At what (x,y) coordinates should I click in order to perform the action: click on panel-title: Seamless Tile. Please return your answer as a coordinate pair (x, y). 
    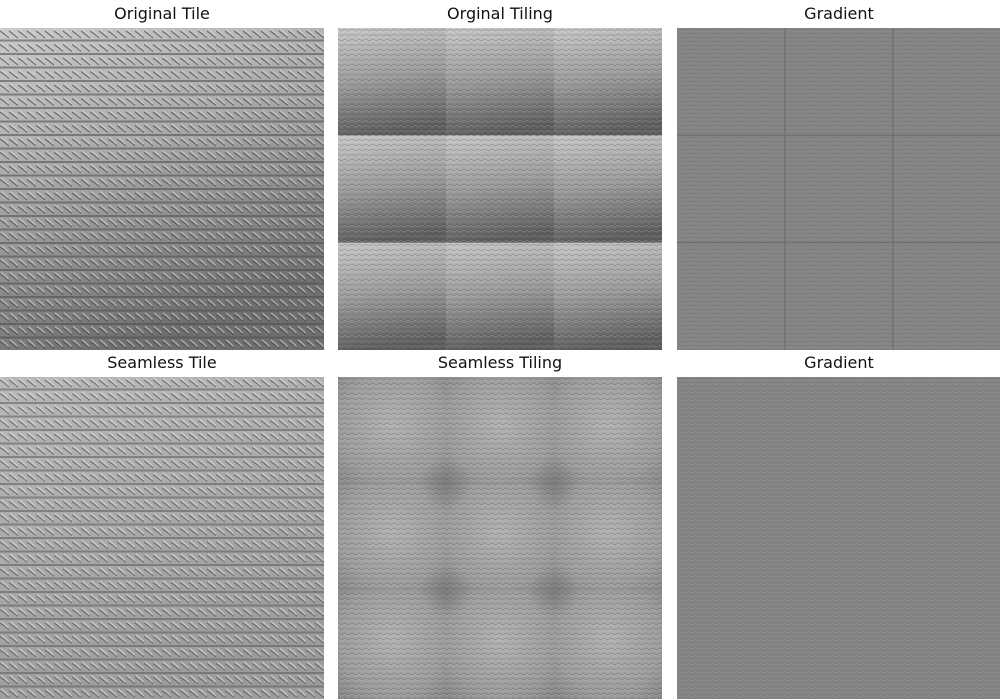
    Looking at the image, I should click on (162, 362).